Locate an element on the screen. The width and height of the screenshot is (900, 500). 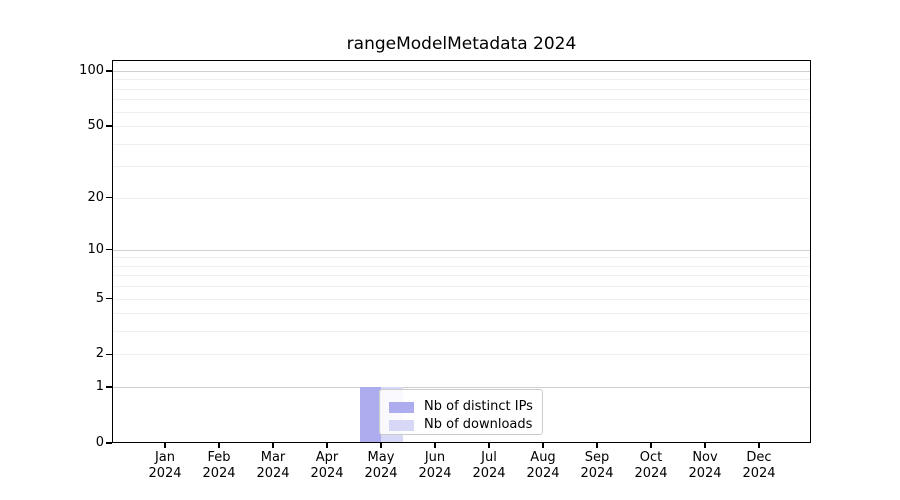
x-tick-month: Jul is located at coordinates (489, 457).